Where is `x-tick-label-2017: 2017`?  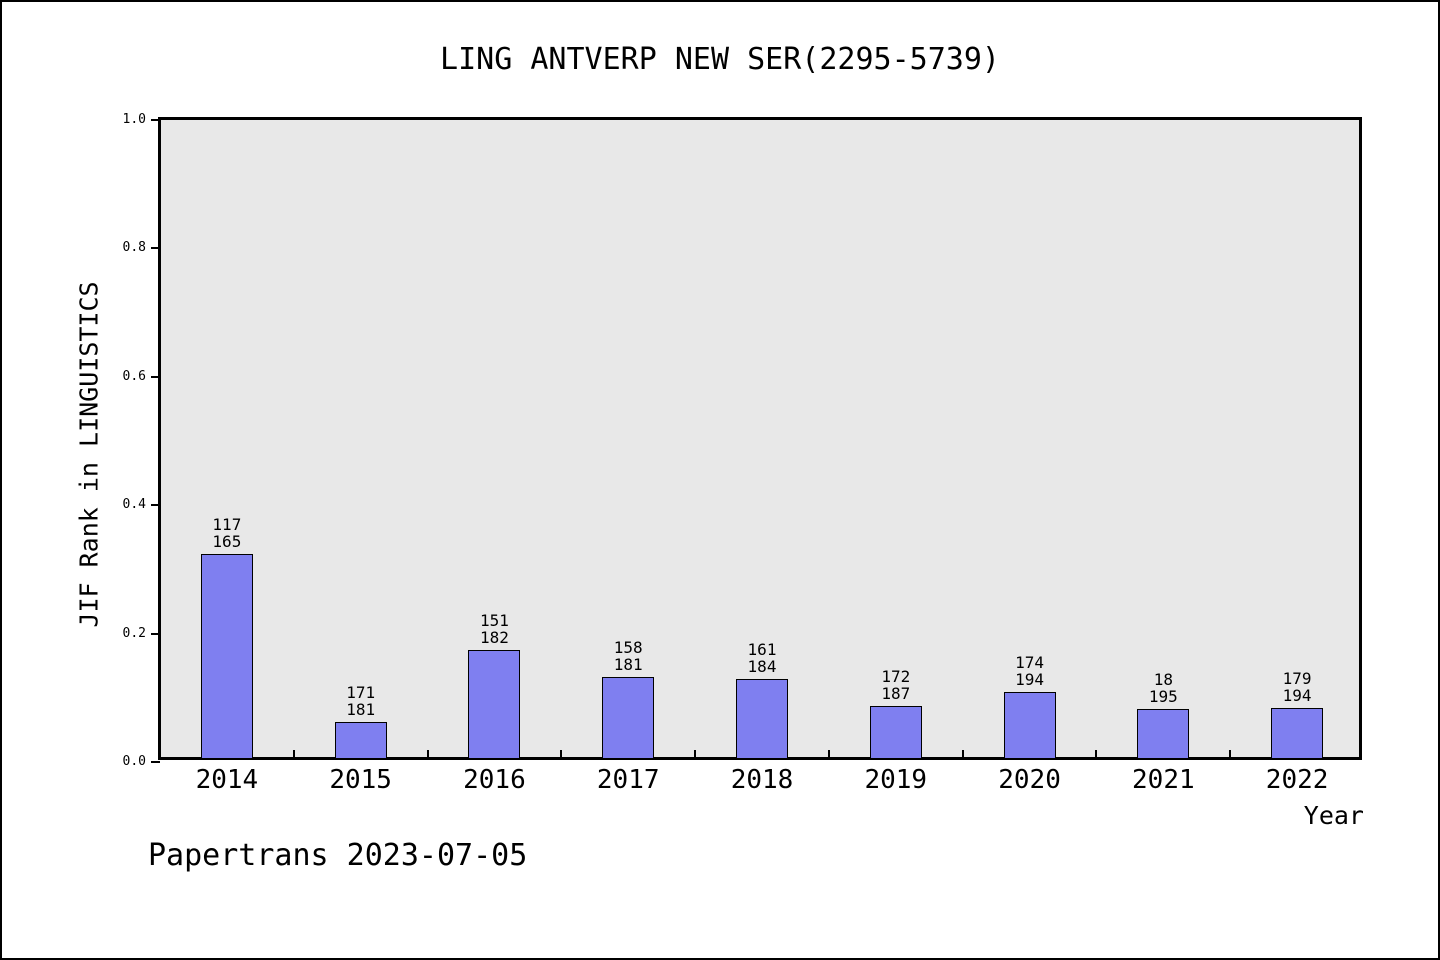
x-tick-label-2017: 2017 is located at coordinates (628, 780).